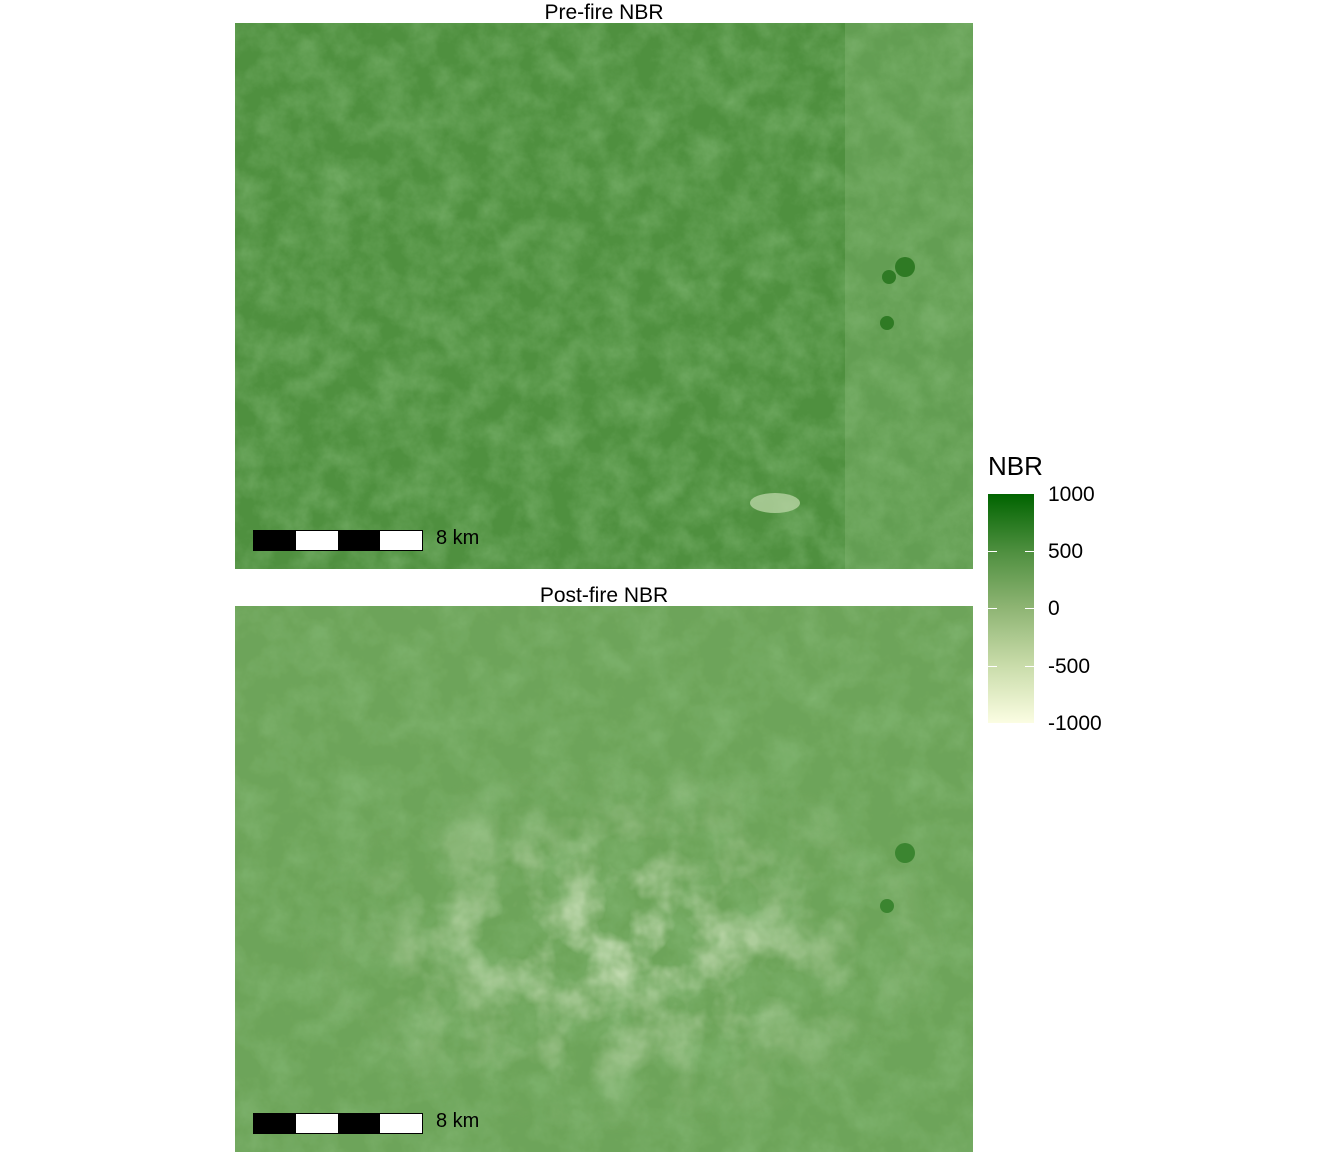 The image size is (1344, 1152). What do you see at coordinates (604, 595) in the screenshot?
I see `post-fire-title: Post-fire NBR` at bounding box center [604, 595].